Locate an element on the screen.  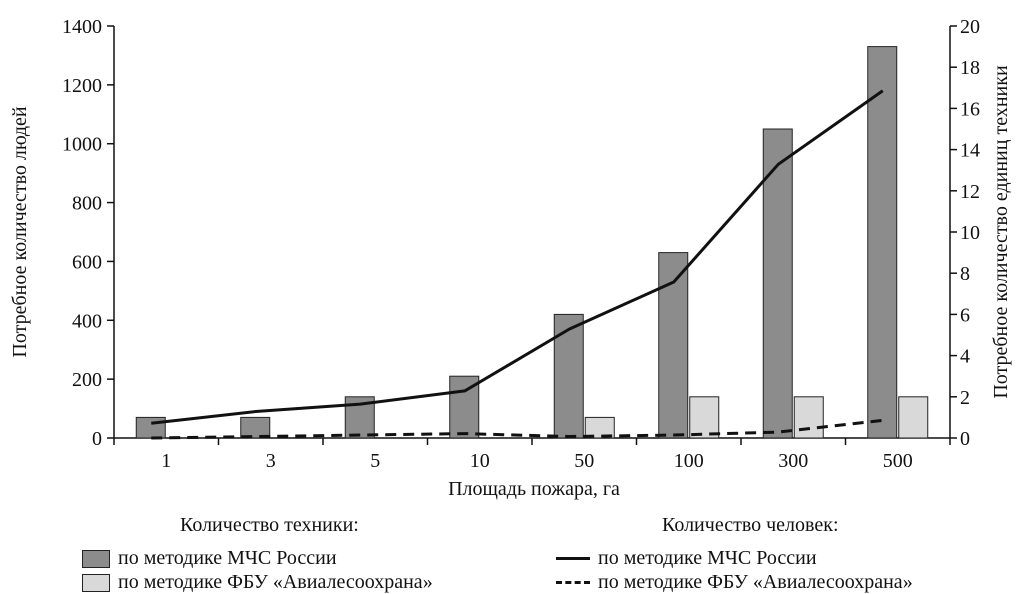
bar-swatch-light is located at coordinates (96, 582).